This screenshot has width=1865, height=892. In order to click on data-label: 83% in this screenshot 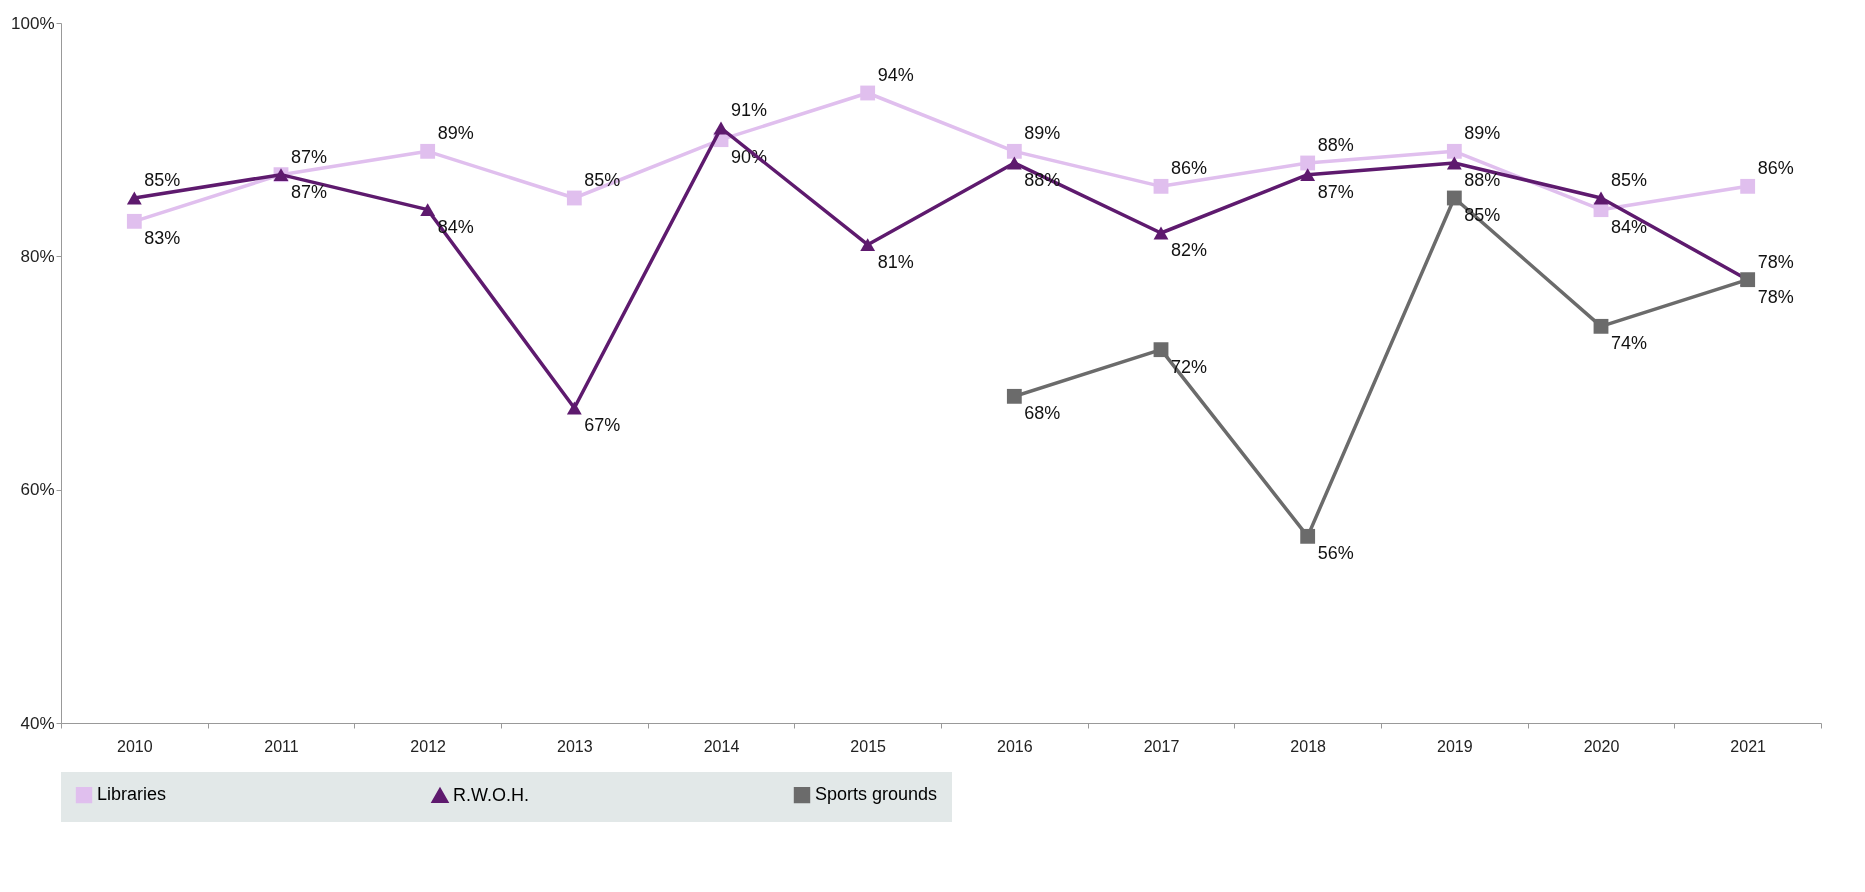, I will do `click(162, 238)`.